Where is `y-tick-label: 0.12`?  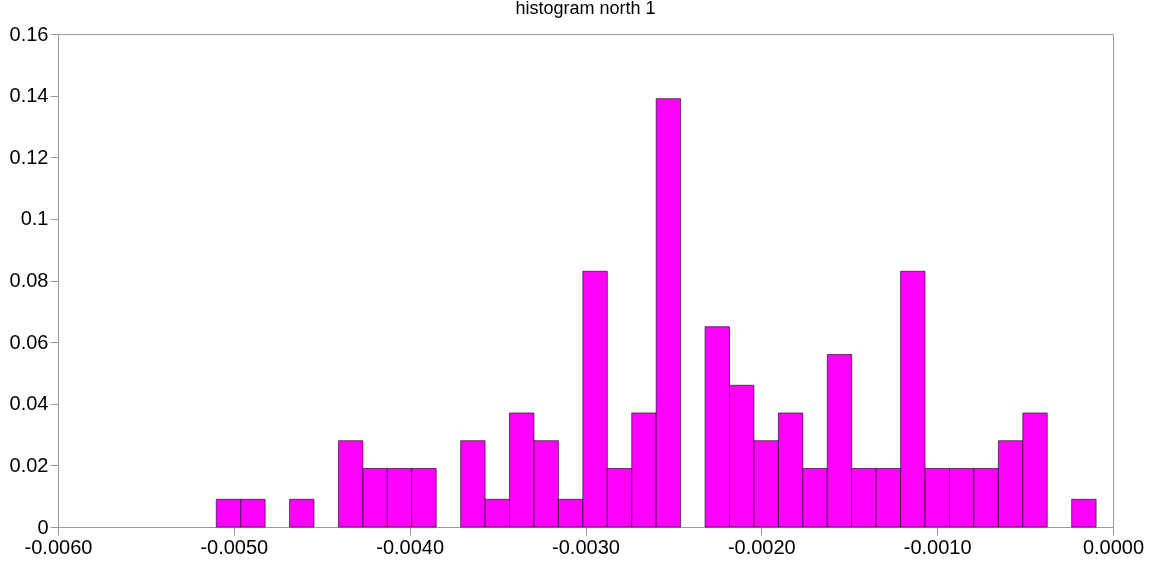
y-tick-label: 0.12 is located at coordinates (29, 156).